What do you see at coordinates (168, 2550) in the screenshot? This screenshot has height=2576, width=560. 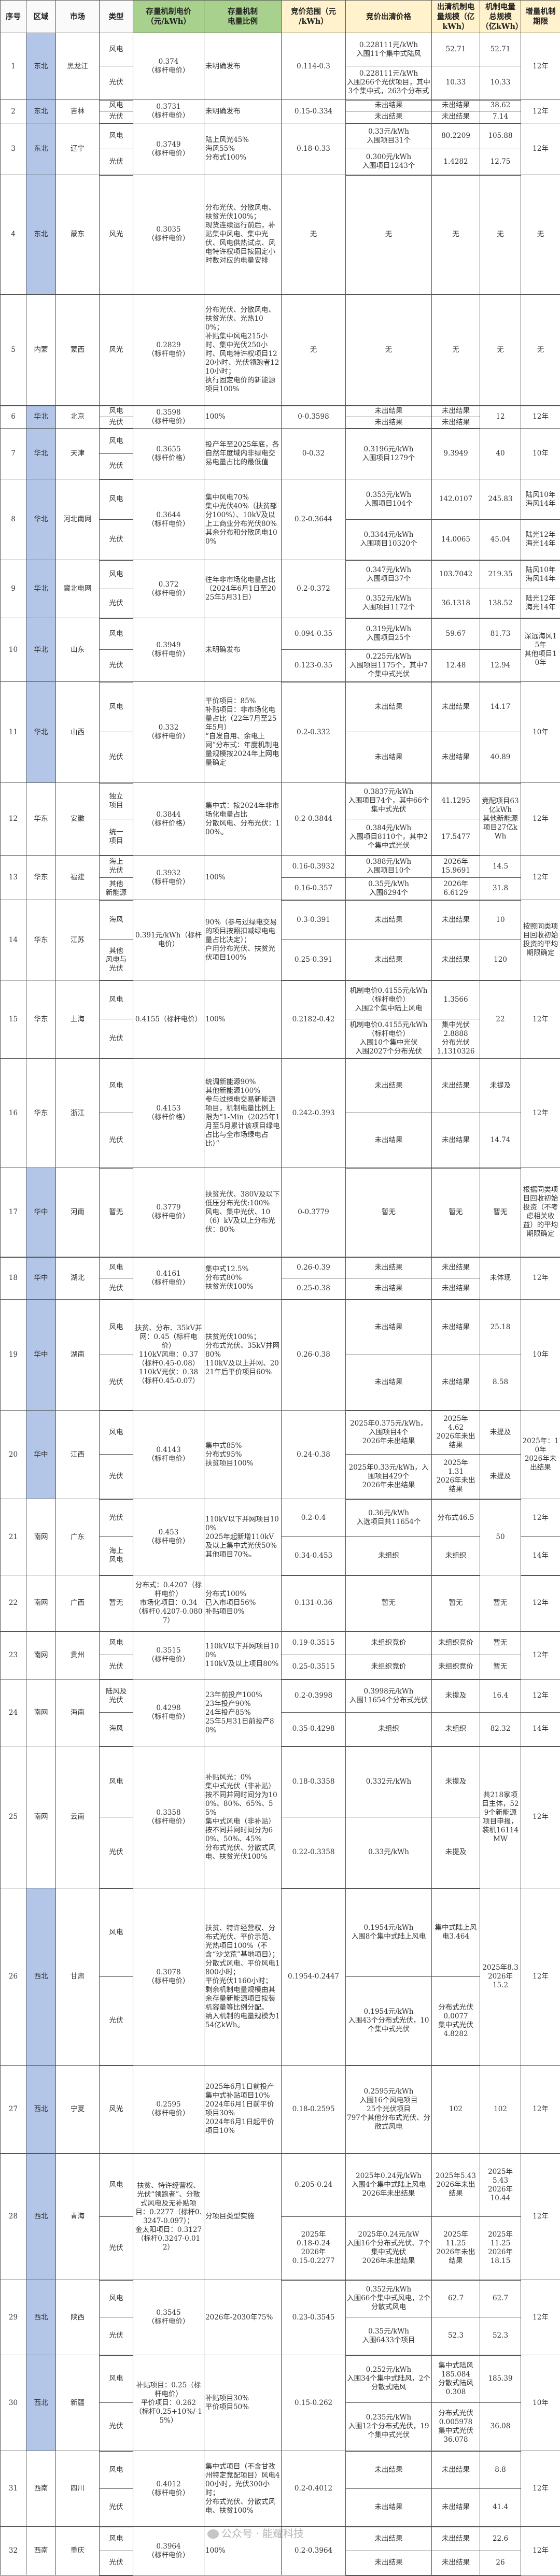 I see `stock-price-cell: 0.3964 （标杆电价）` at bounding box center [168, 2550].